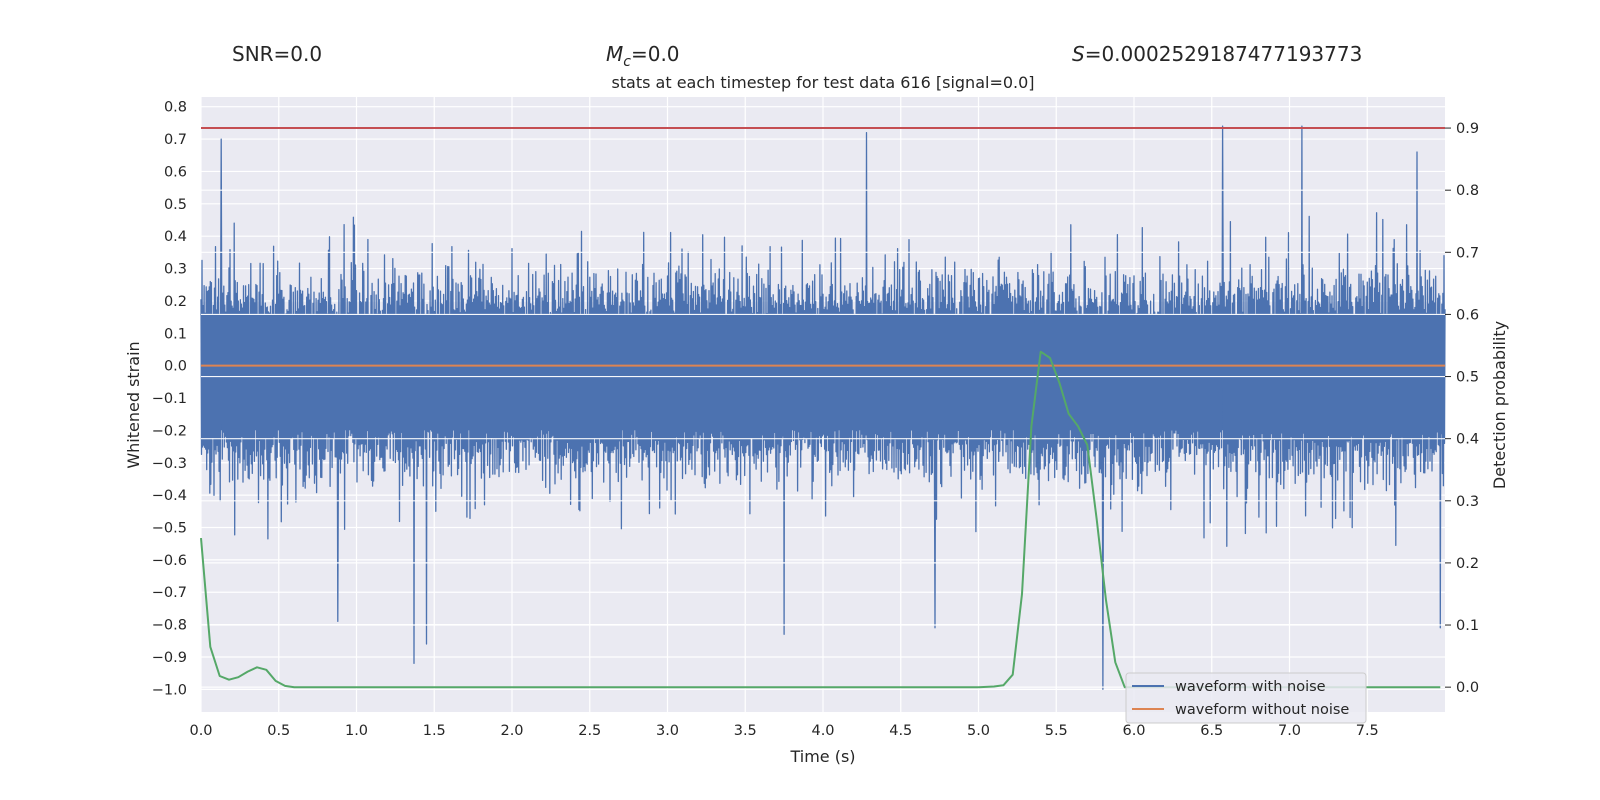 This screenshot has height=800, width=1600. What do you see at coordinates (169, 626) in the screenshot?
I see `y-tick-label: −0.8` at bounding box center [169, 626].